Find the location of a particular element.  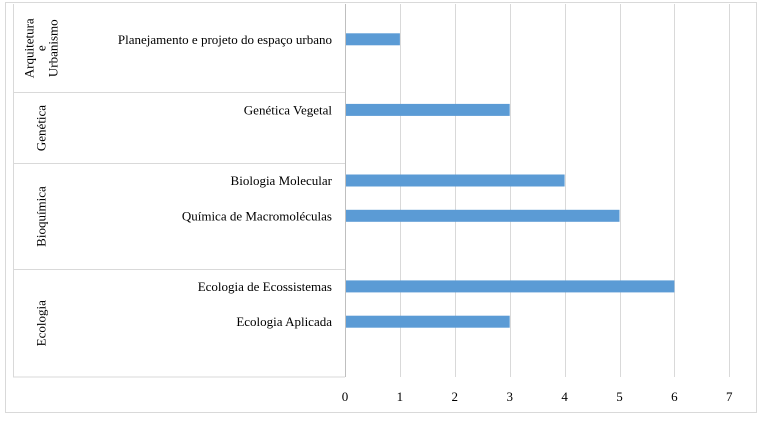

group-label: Genética is located at coordinates (41, 128).